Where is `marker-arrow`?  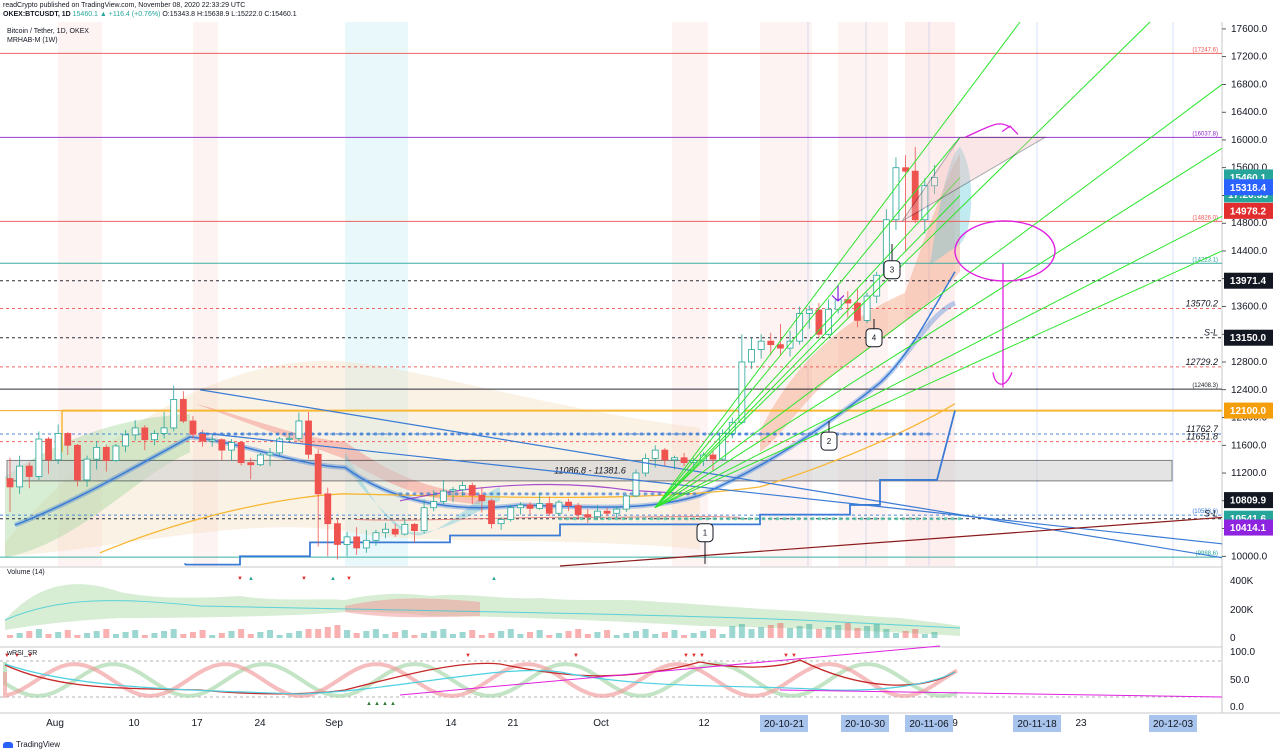 marker-arrow is located at coordinates (838, 293).